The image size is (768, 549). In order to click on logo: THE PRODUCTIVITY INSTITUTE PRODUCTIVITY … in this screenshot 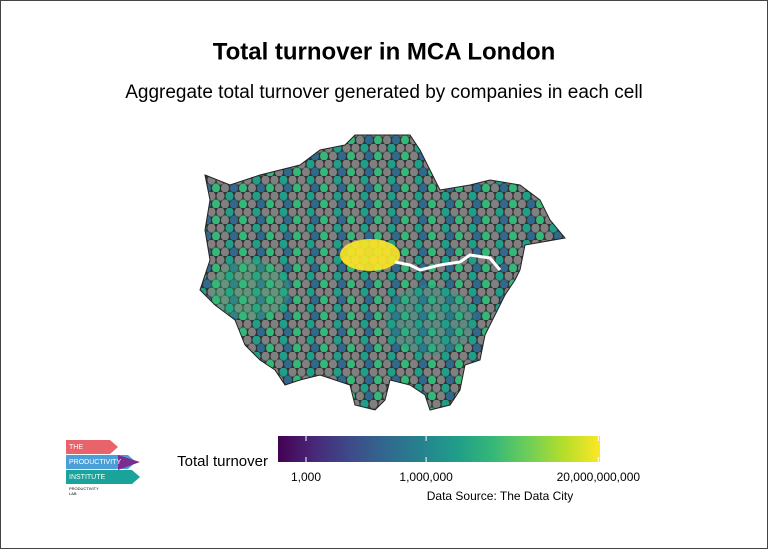, I will do `click(103, 468)`.